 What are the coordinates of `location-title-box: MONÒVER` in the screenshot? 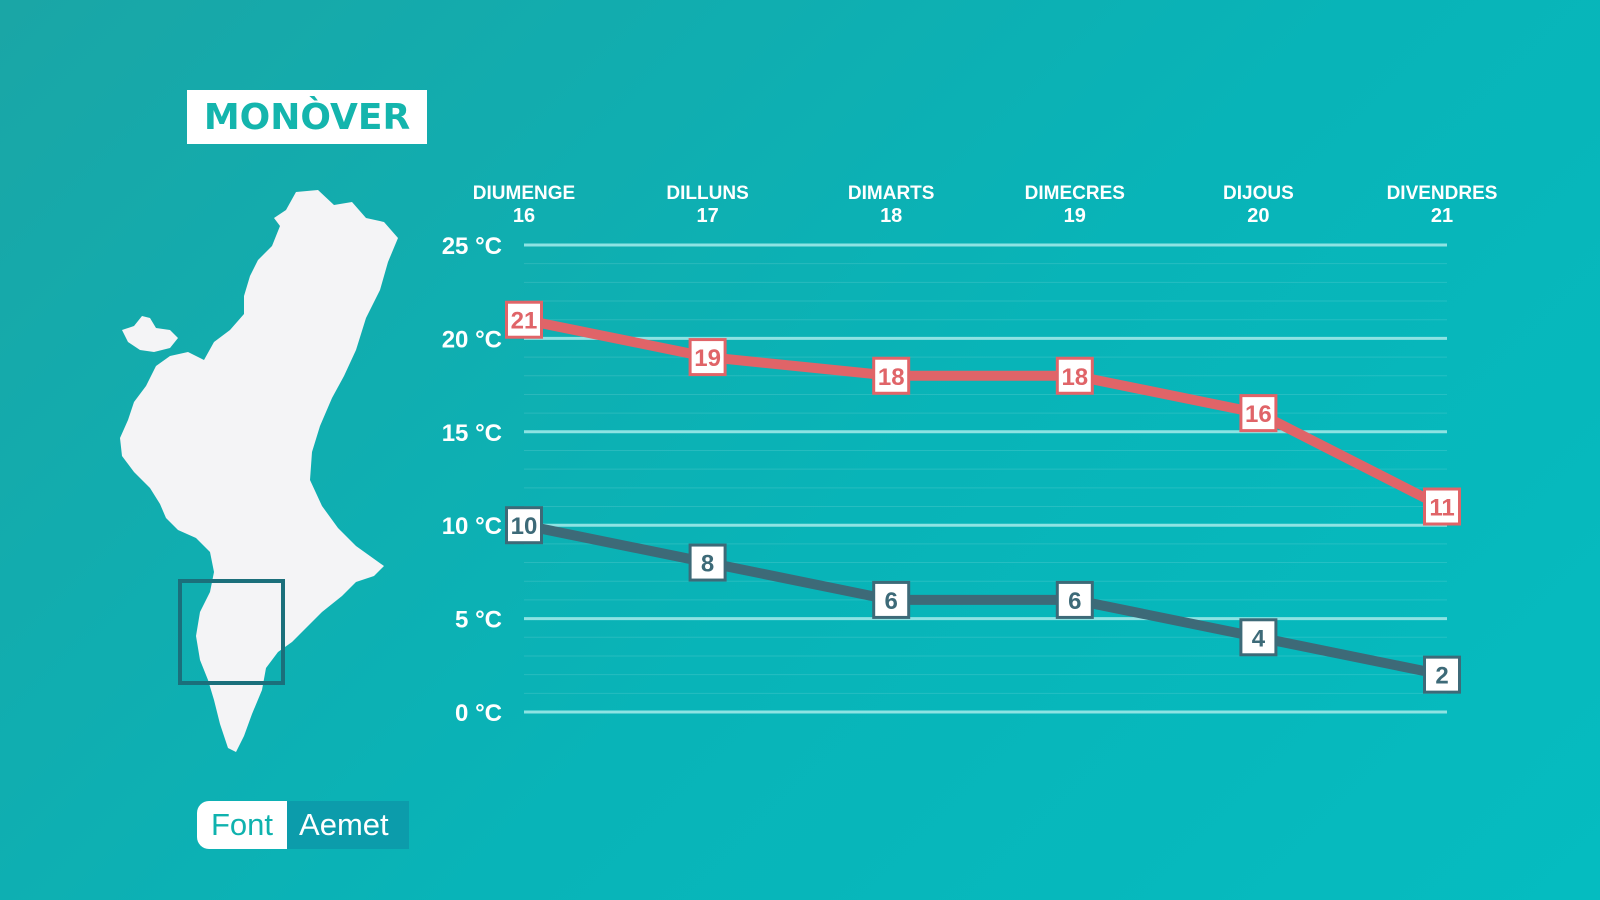 It's located at (307, 117).